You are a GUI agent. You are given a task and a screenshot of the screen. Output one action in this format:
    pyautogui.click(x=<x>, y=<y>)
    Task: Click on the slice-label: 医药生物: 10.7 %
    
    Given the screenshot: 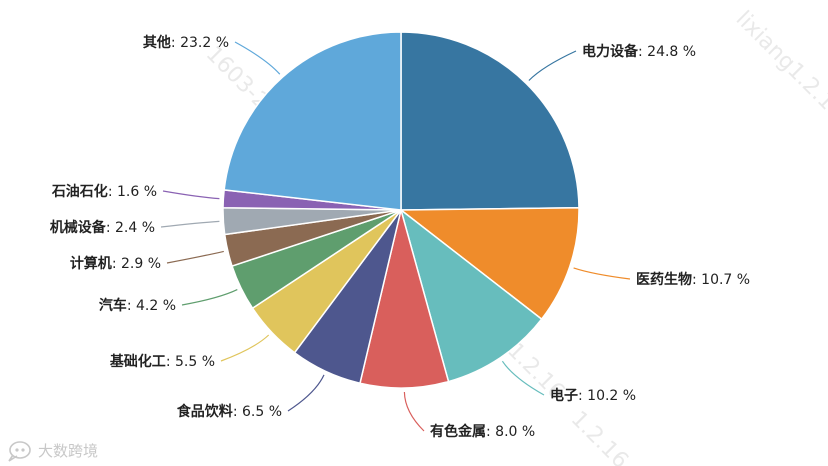 What is the action you would take?
    pyautogui.click(x=693, y=279)
    